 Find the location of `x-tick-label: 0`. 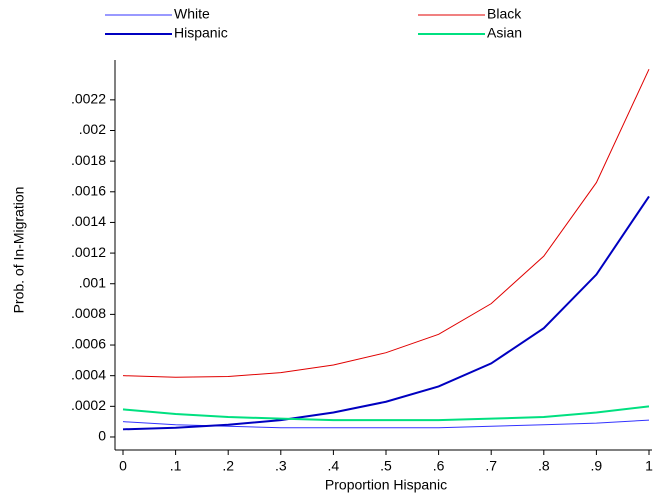

x-tick-label: 0 is located at coordinates (123, 466).